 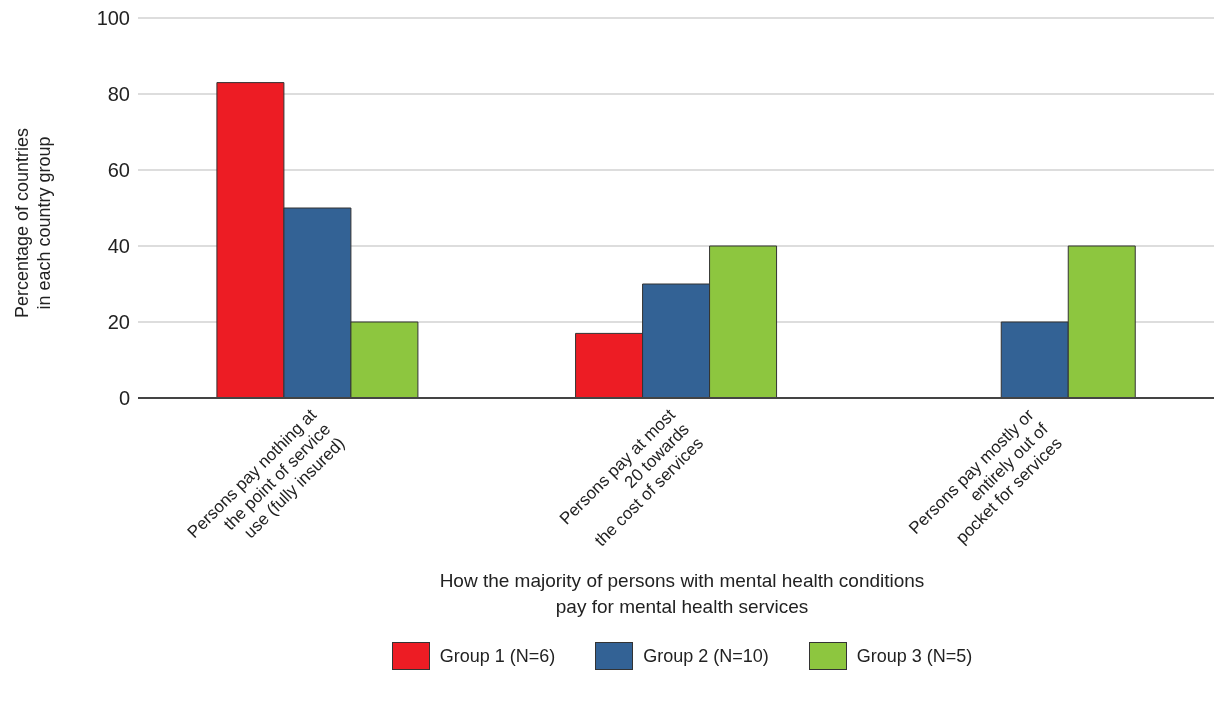 I want to click on y-tick-label: 40, so click(x=118, y=246).